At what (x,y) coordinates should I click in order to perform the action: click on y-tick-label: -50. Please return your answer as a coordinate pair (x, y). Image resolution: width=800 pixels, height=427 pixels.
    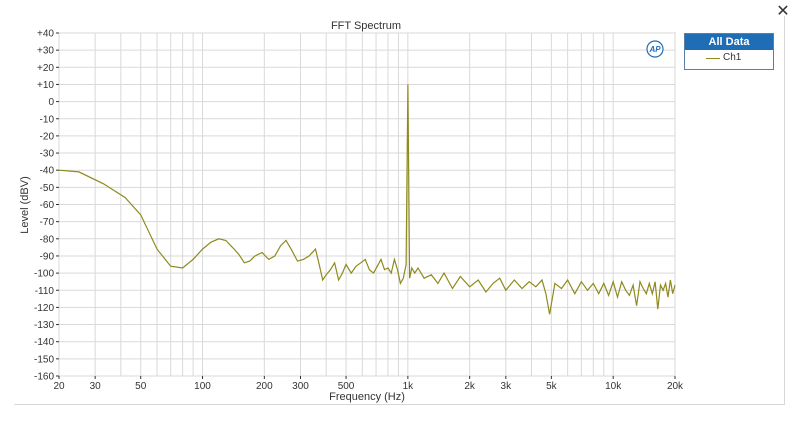
    Looking at the image, I should click on (47, 188).